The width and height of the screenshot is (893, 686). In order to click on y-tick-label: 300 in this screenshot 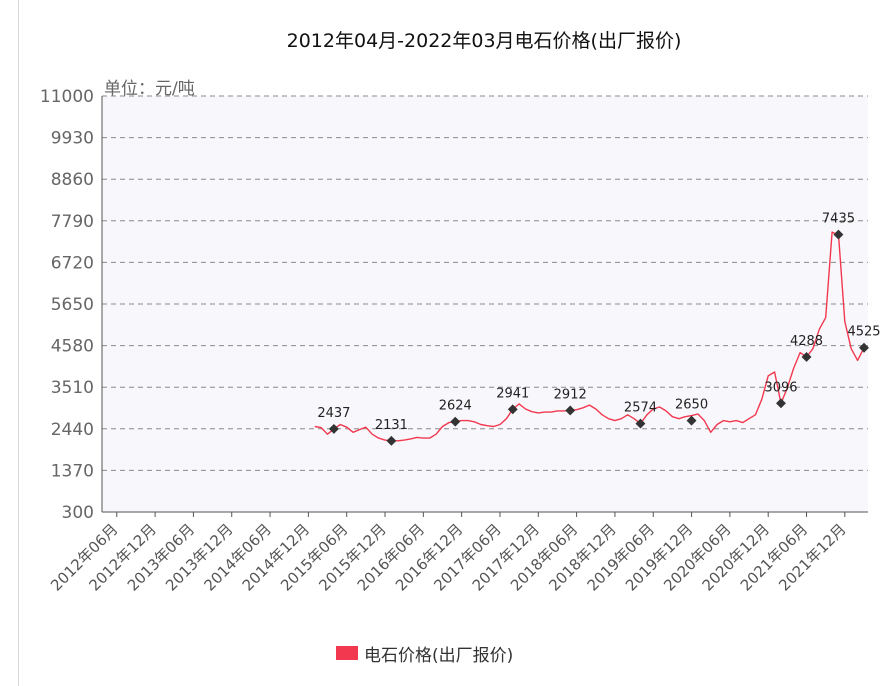, I will do `click(78, 513)`.